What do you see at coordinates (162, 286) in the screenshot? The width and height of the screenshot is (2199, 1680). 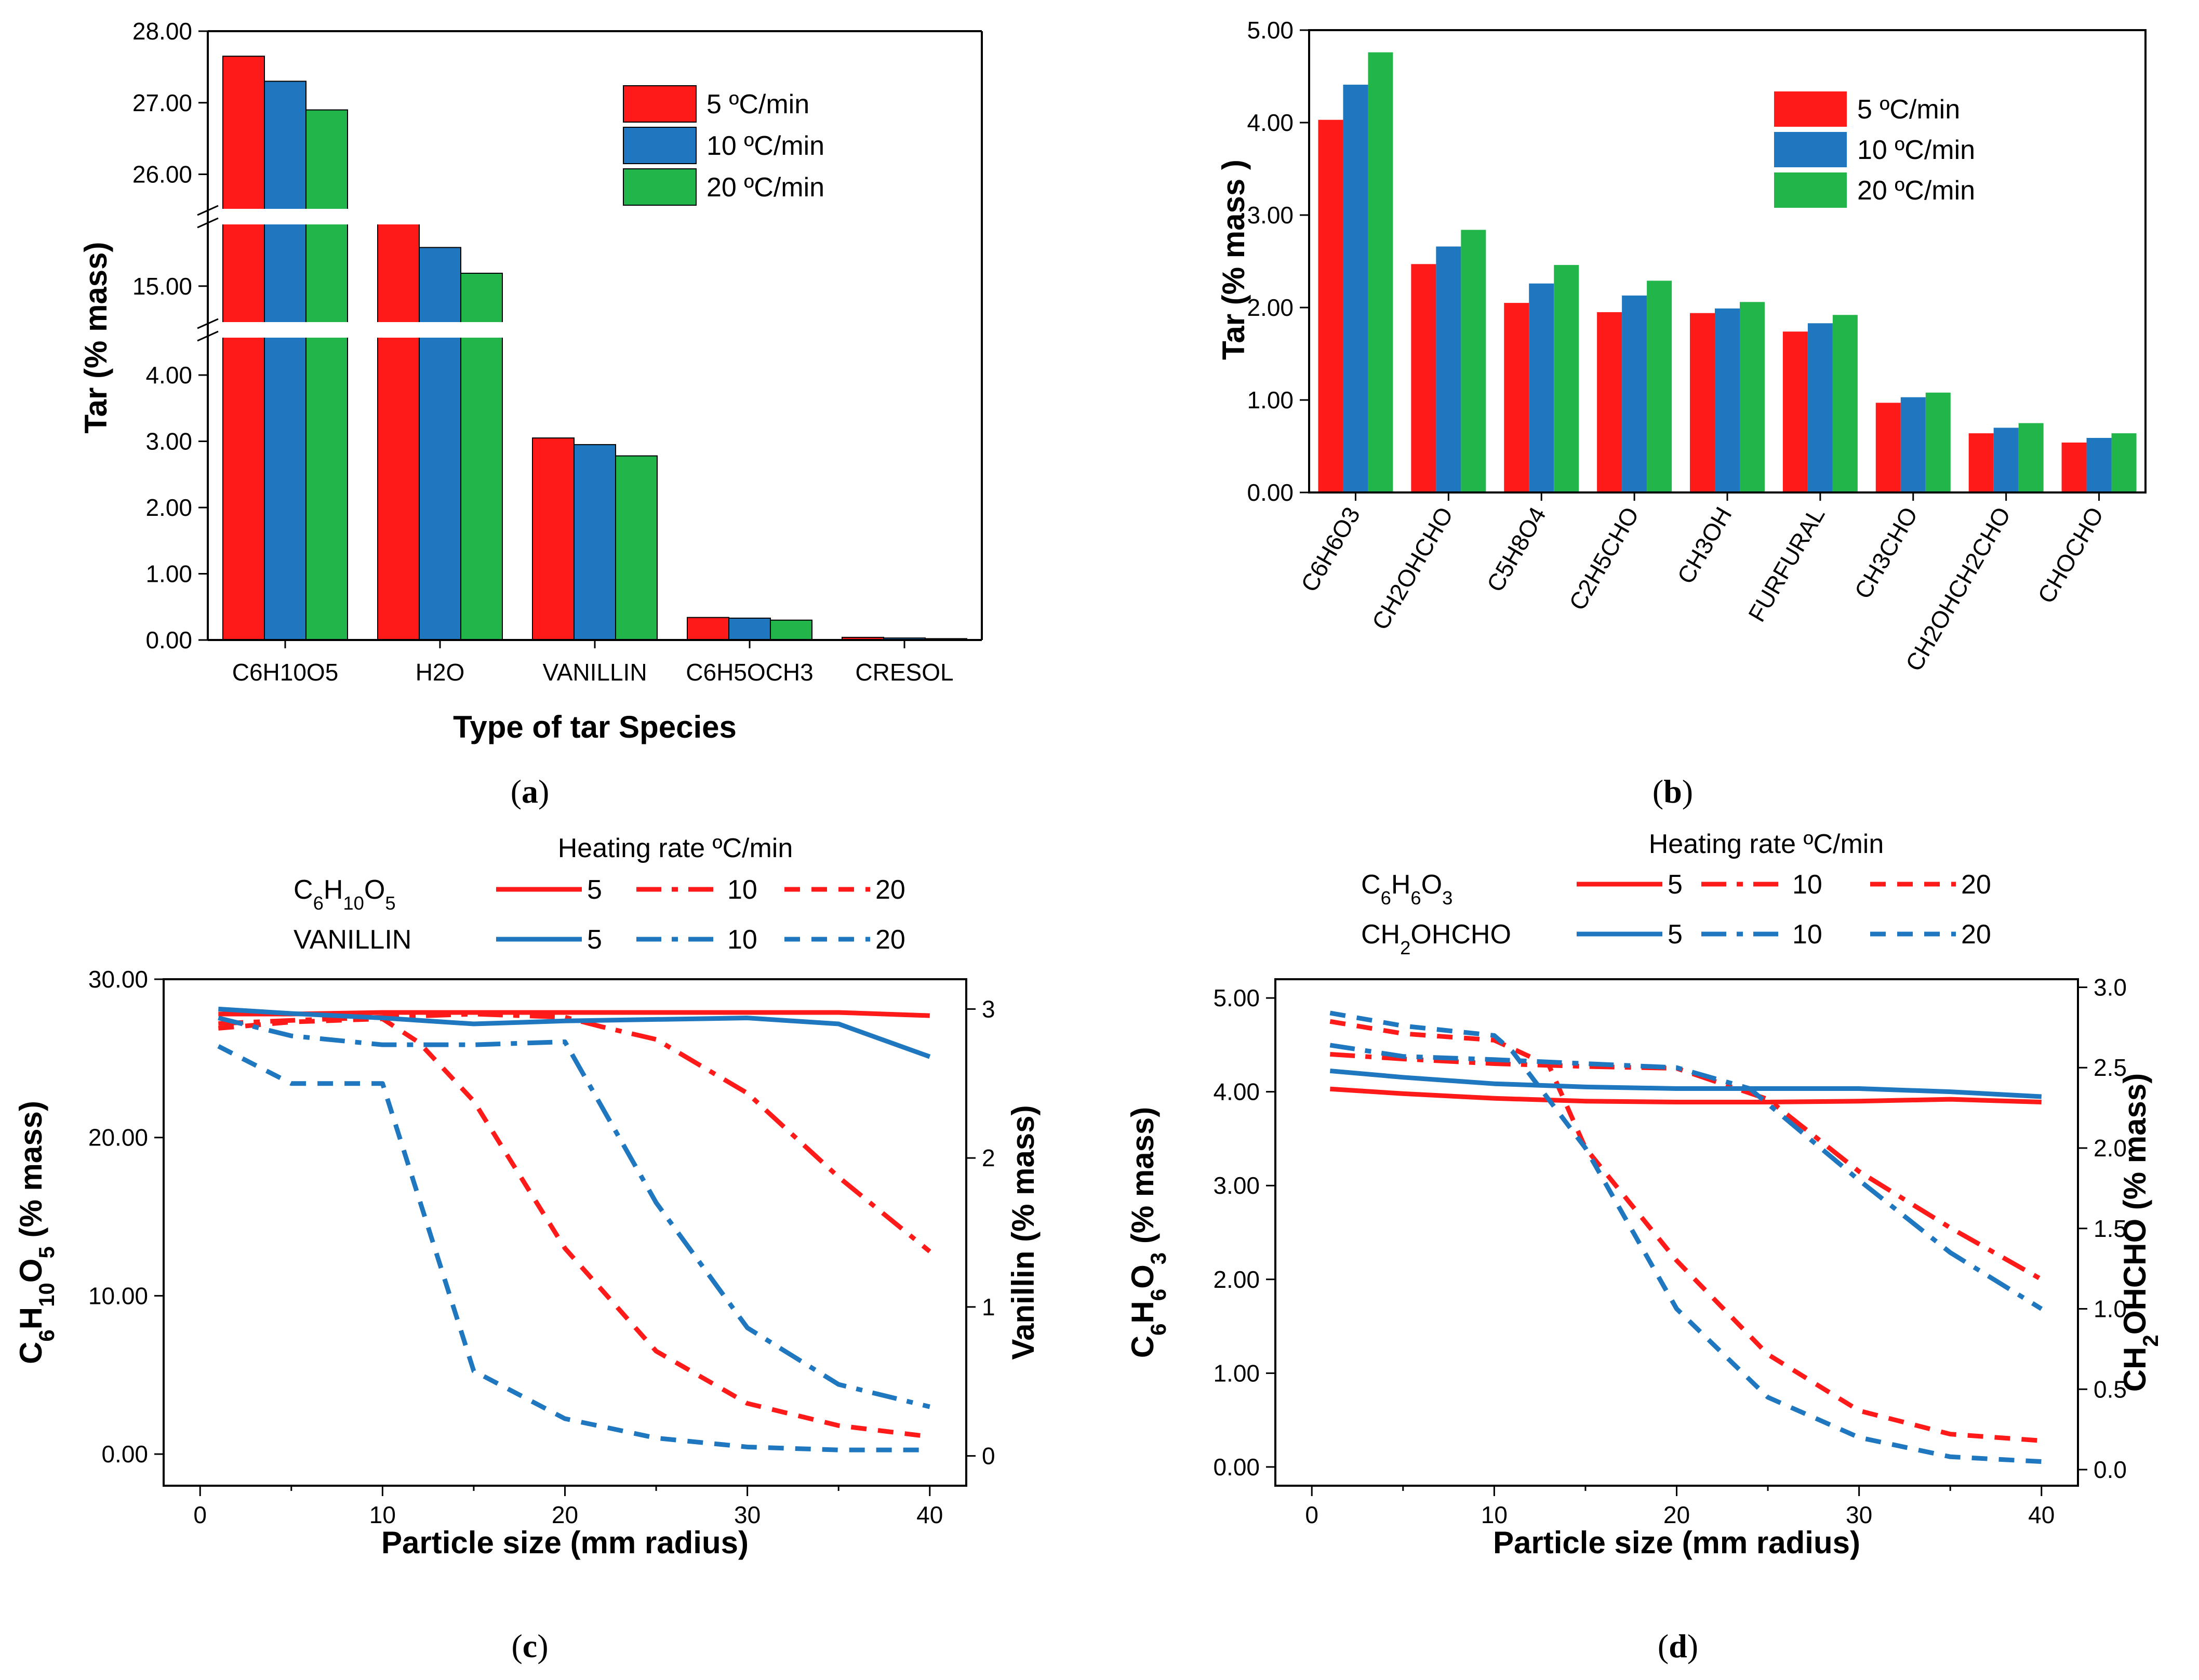 I see `y-tick-label: 15.00` at bounding box center [162, 286].